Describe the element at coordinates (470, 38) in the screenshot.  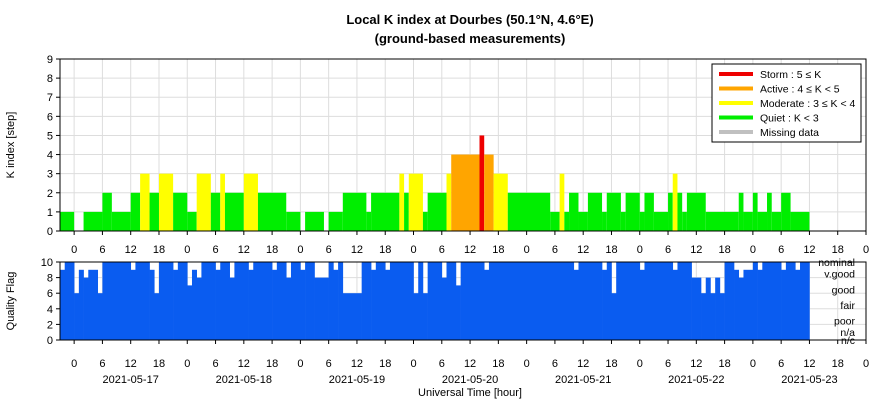
I see `chart-subtitle: (ground-based measurements)` at that location.